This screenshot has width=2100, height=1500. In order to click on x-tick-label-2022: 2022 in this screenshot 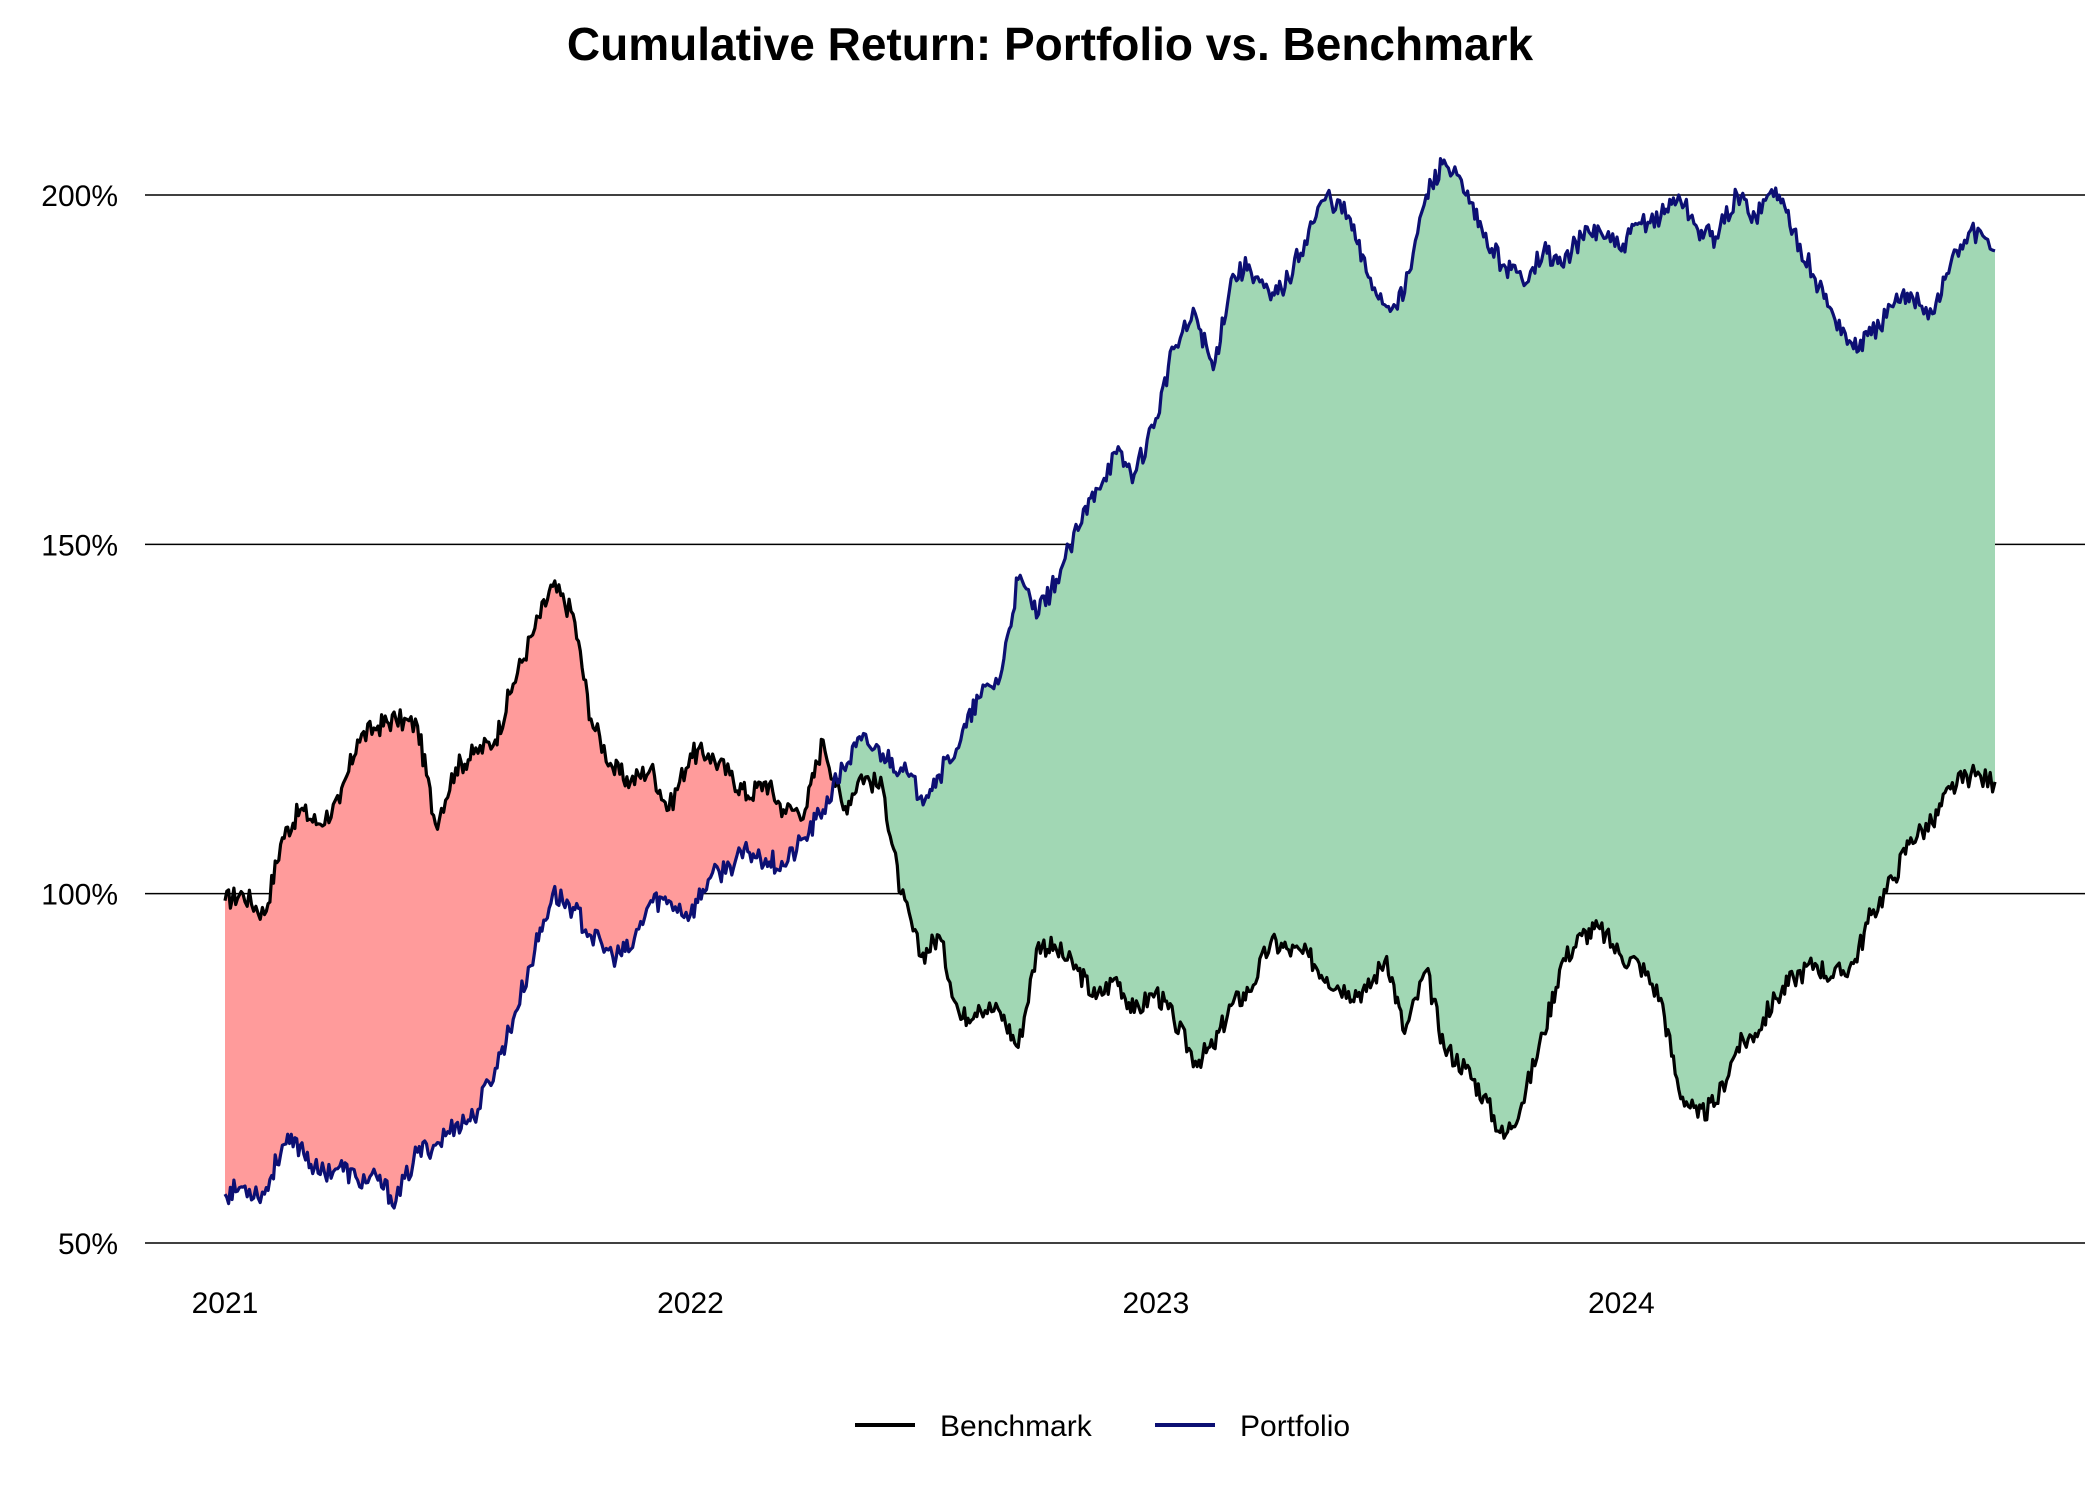, I will do `click(690, 1303)`.